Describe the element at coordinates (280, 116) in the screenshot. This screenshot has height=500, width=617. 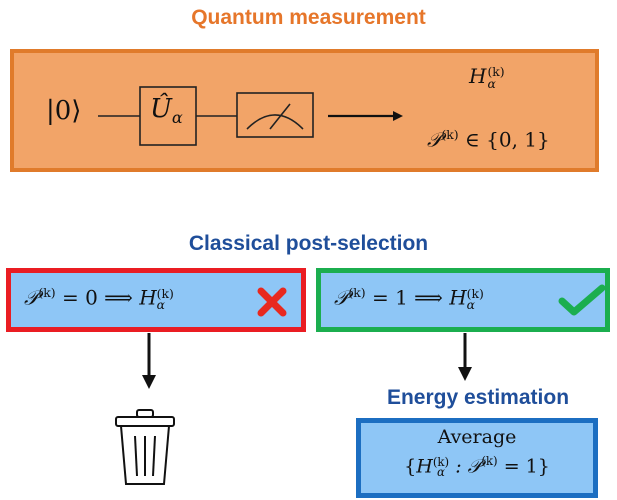
I see `meter-needle` at that location.